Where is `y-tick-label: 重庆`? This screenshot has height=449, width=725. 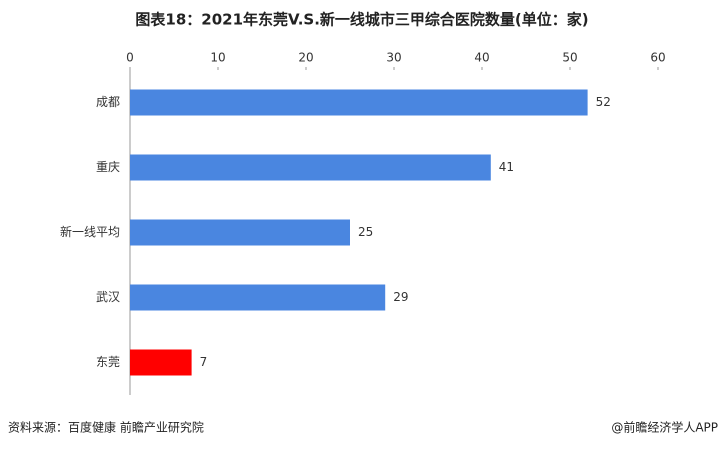 y-tick-label: 重庆 is located at coordinates (108, 167).